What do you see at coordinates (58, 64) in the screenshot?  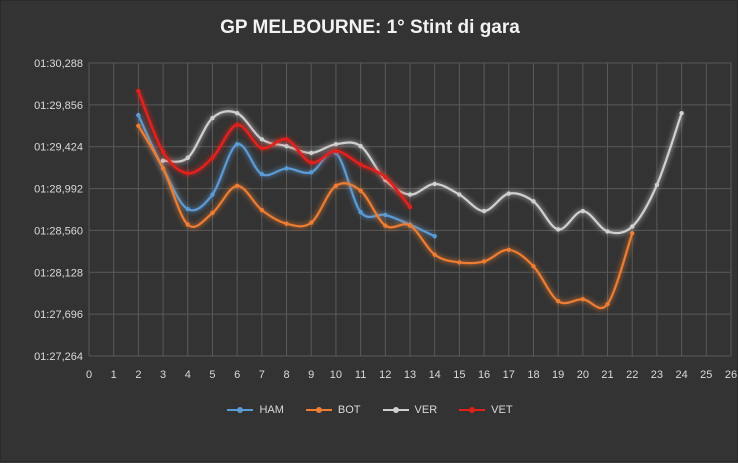 I see `y-tick-label: 01:30,288` at bounding box center [58, 64].